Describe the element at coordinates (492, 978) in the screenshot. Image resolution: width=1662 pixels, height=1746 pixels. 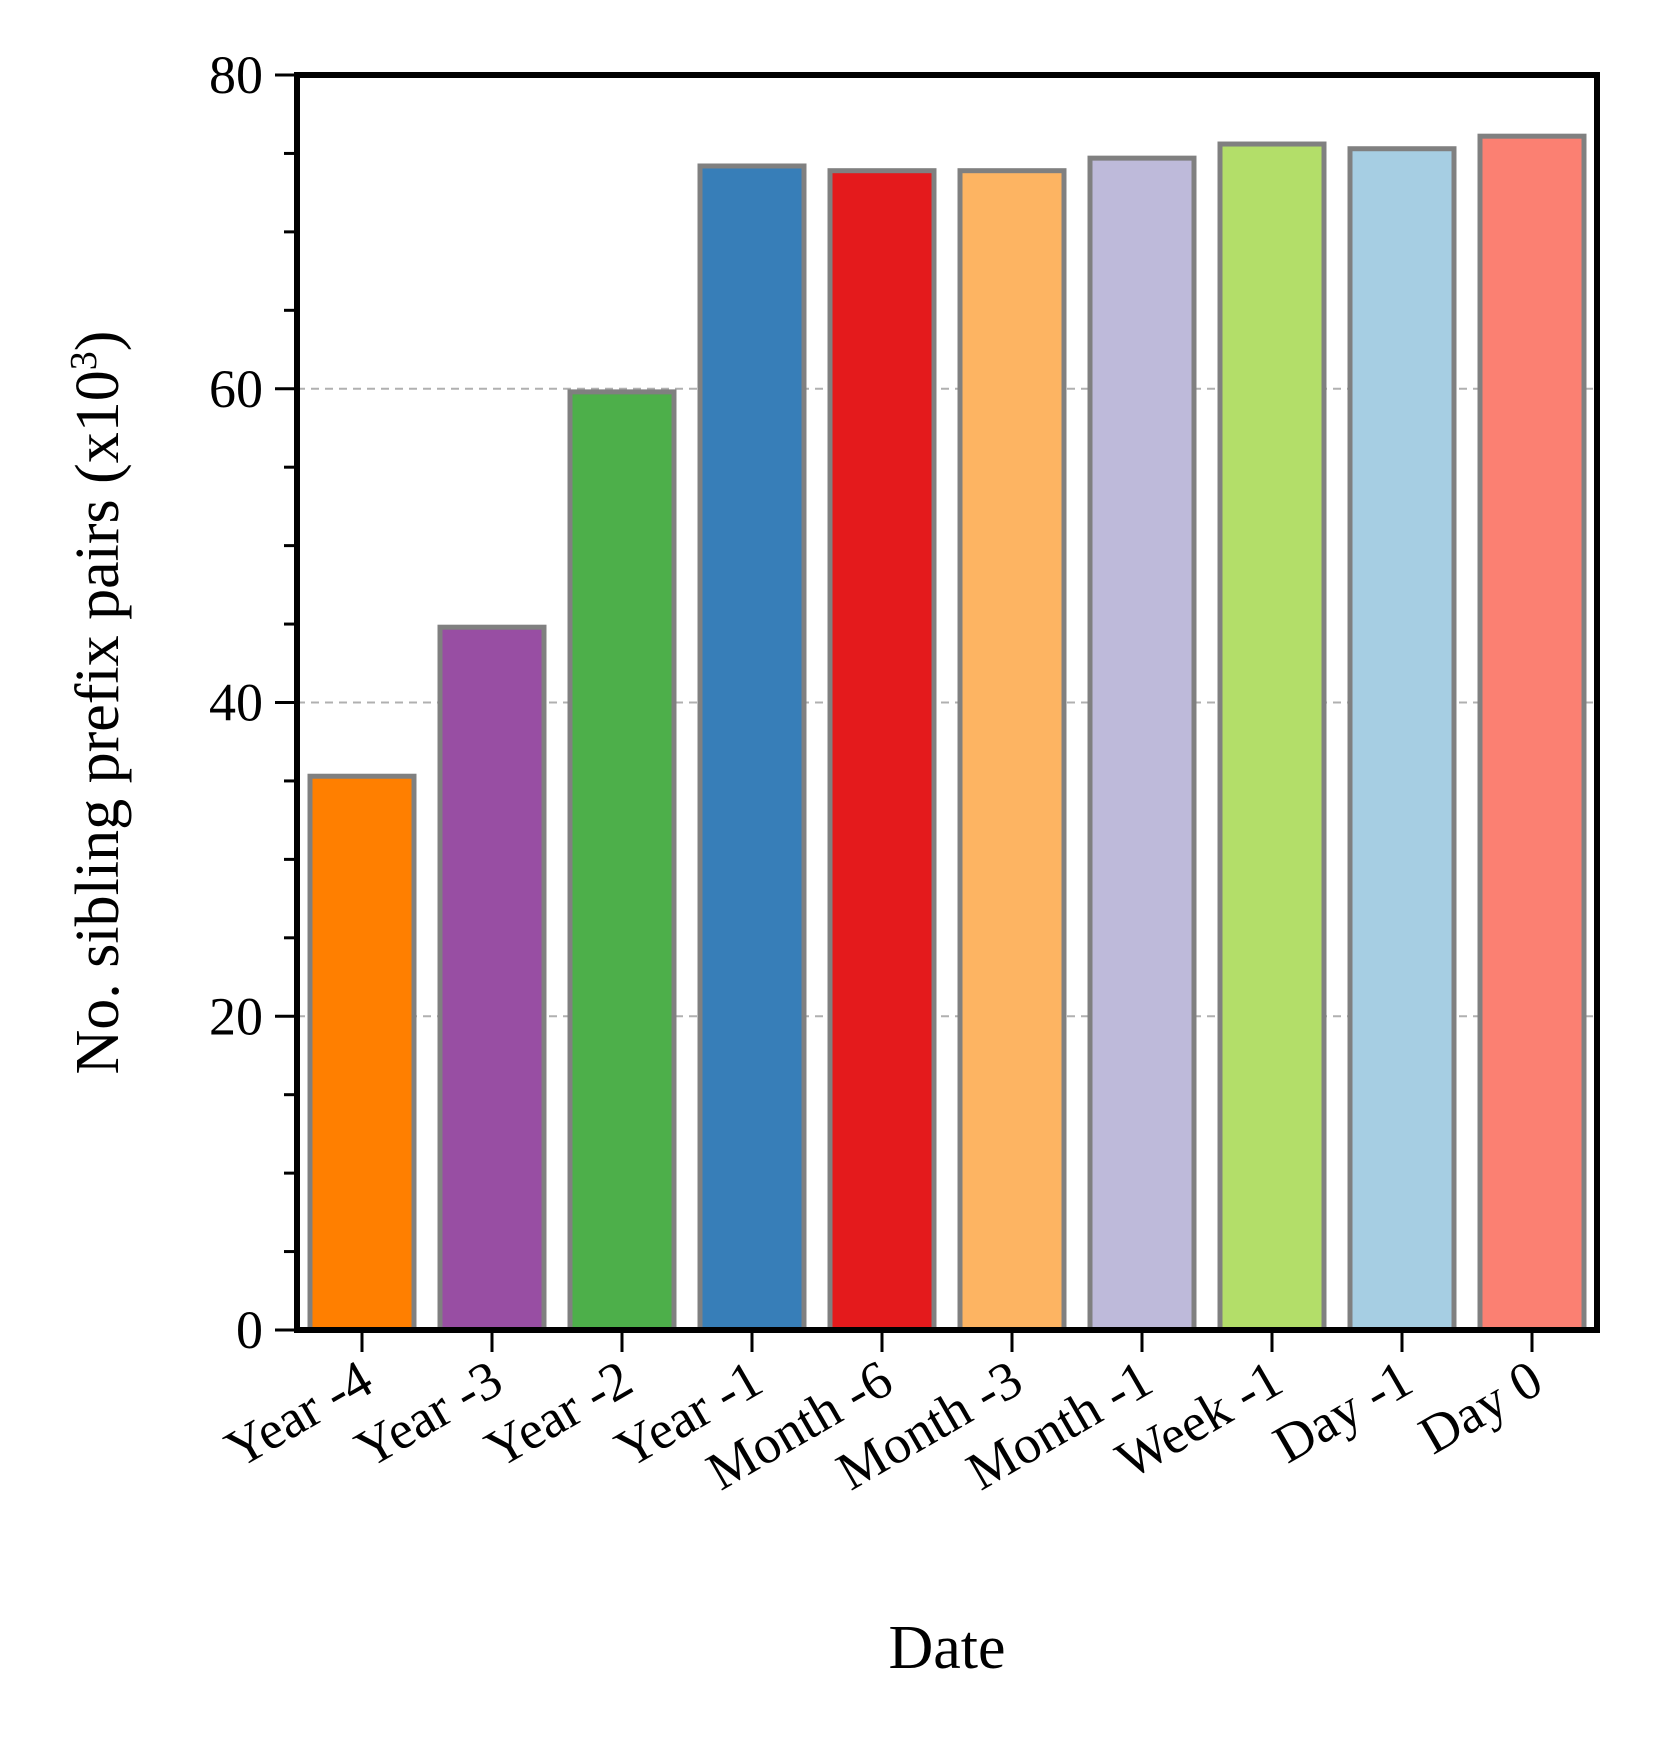
I see `bar-yearm3` at that location.